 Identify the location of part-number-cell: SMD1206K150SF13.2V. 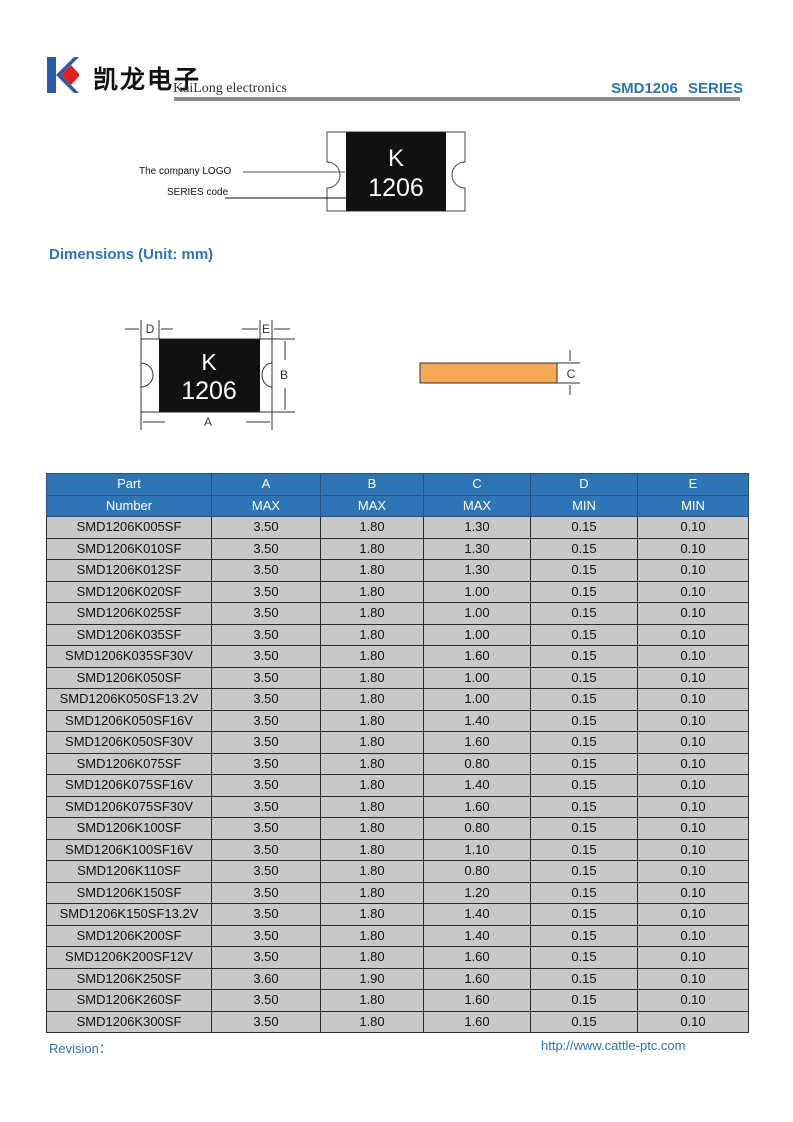
(129, 914).